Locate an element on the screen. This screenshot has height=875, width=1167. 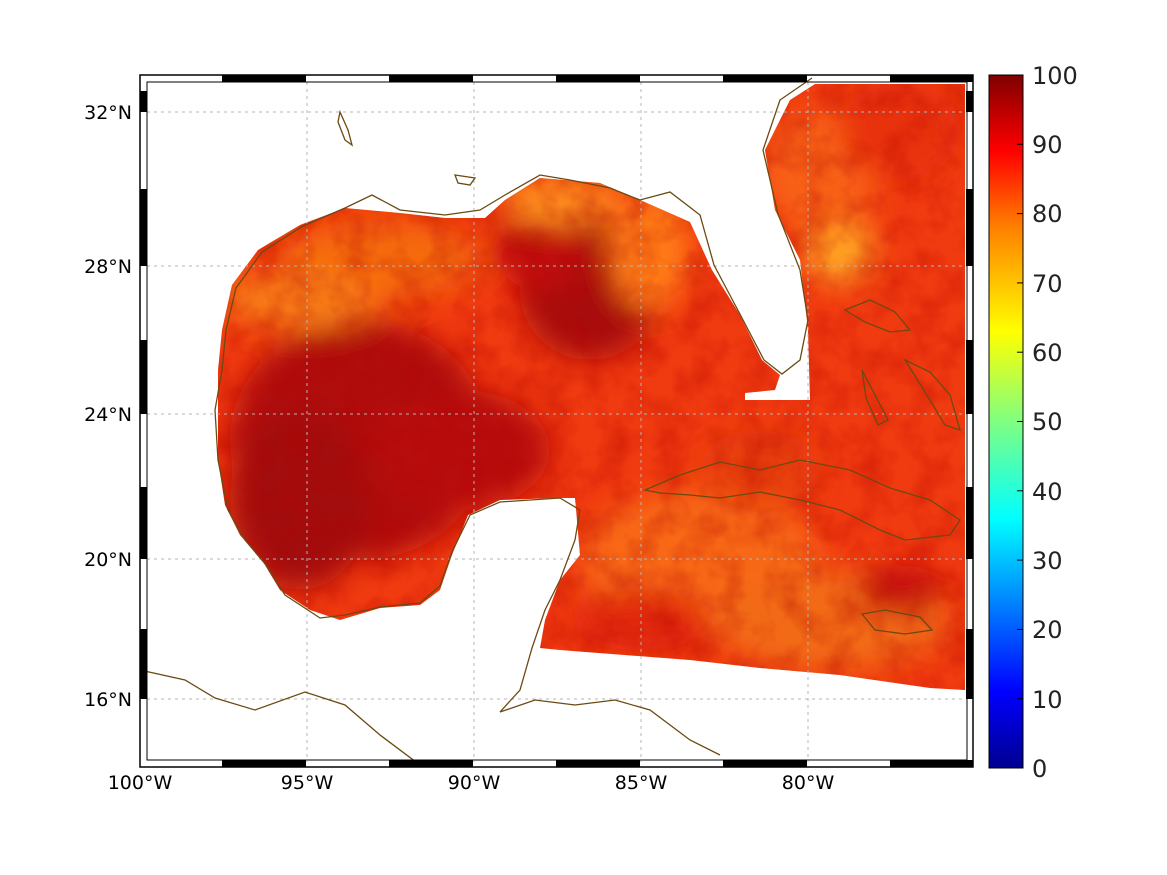
lon-tick-label: 90°W is located at coordinates (474, 783).